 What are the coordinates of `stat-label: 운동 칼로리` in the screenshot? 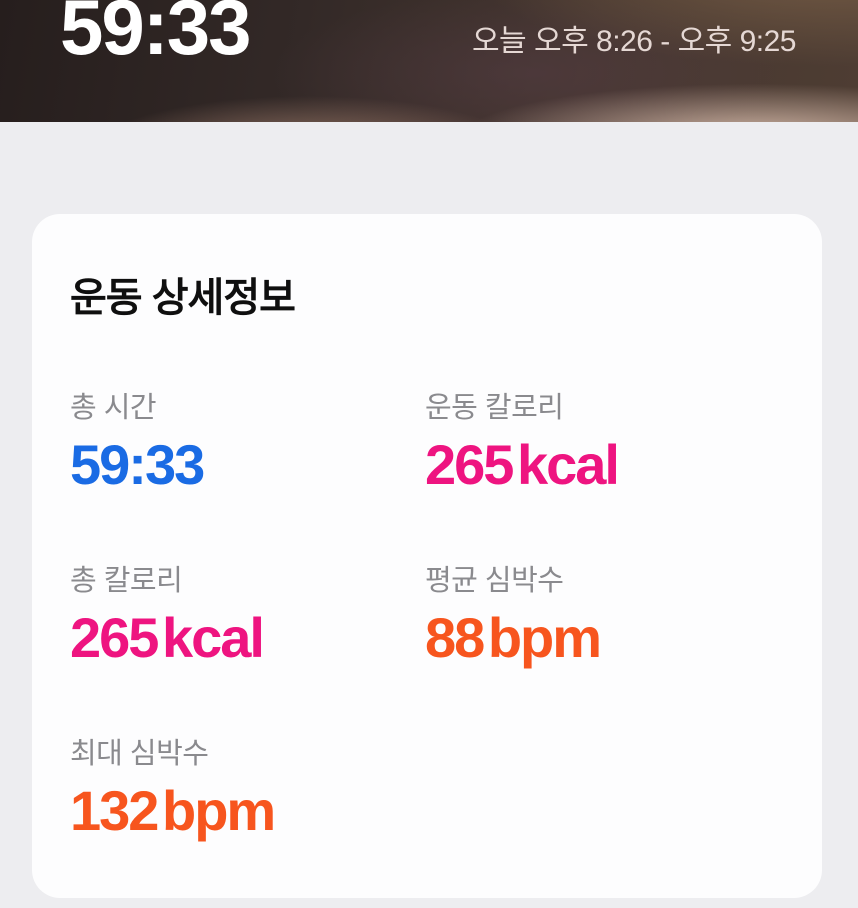 It's located at (494, 408).